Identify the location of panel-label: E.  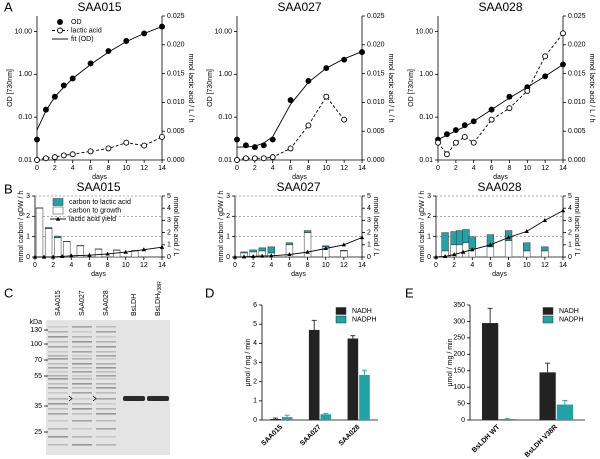
(409, 292).